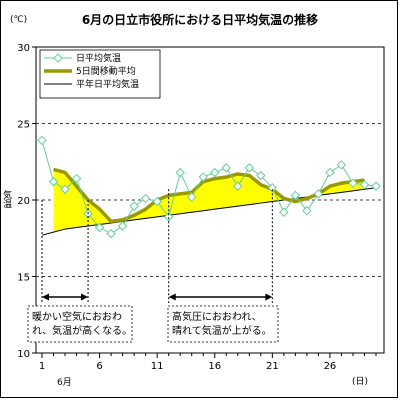 This screenshot has width=400, height=400. Describe the element at coordinates (42, 366) in the screenshot. I see `x-tick-label: 1` at that location.